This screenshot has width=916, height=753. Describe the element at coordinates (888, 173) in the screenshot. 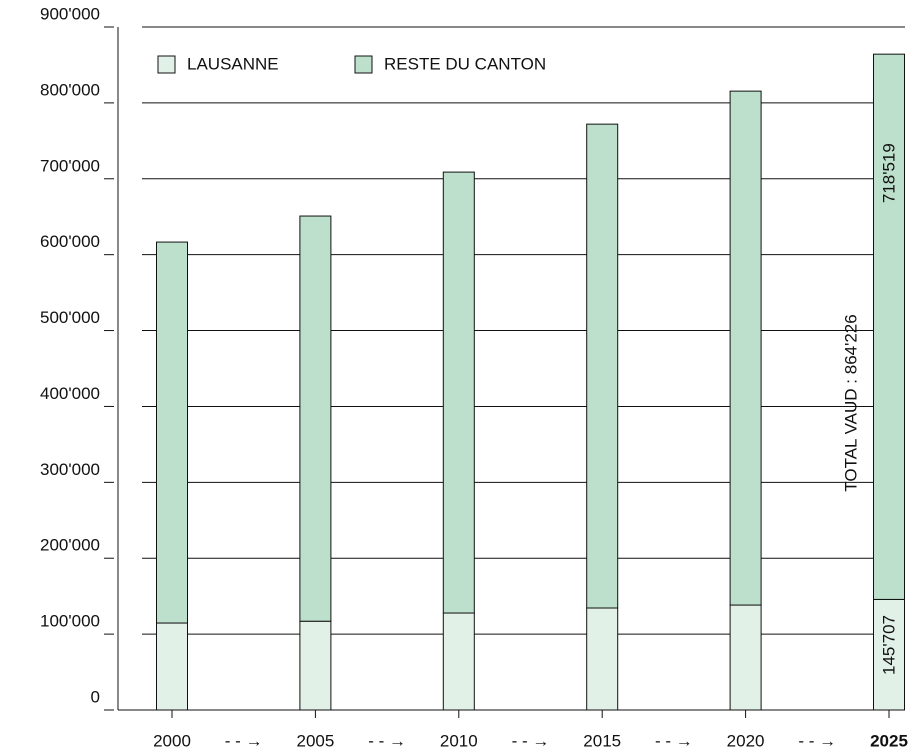

I see `value-label: 718'519` at that location.